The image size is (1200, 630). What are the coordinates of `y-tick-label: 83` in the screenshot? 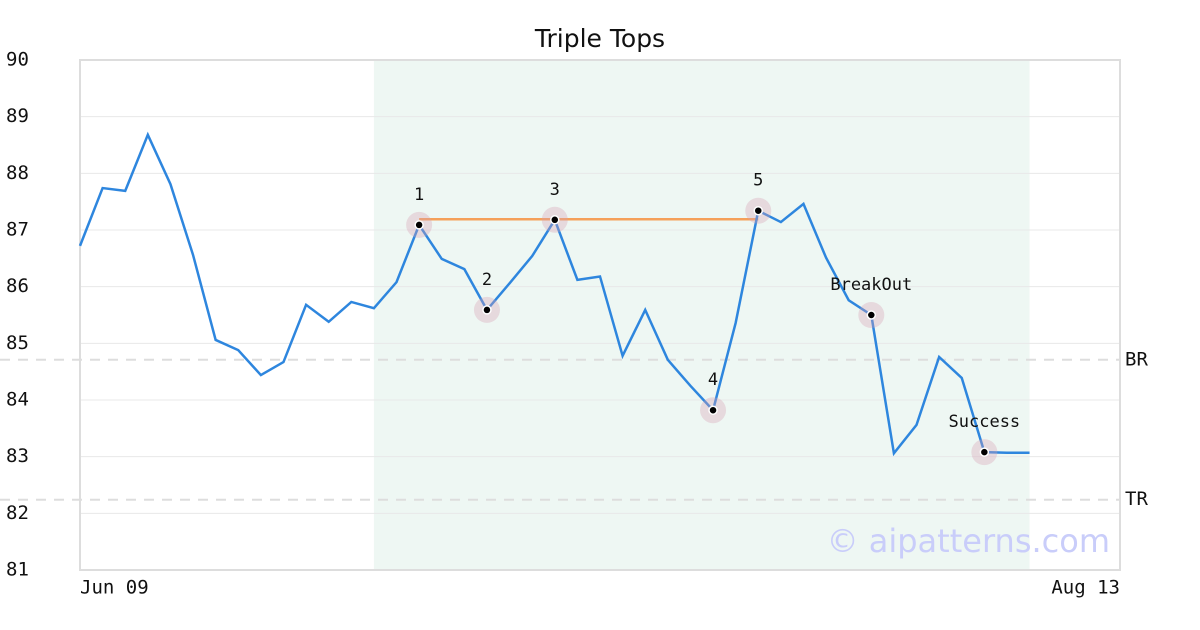 It's located at (17, 456).